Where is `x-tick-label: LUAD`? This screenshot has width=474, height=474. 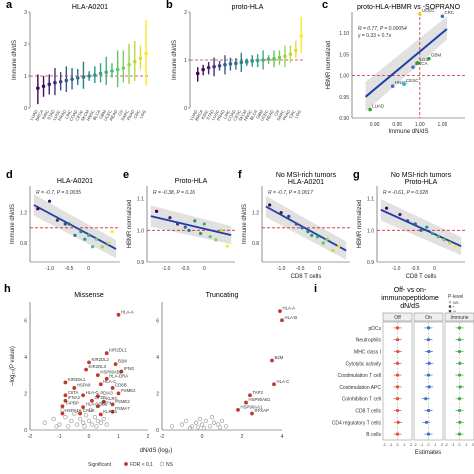
x-tick-label: LUAD is located at coordinates (34, 115).